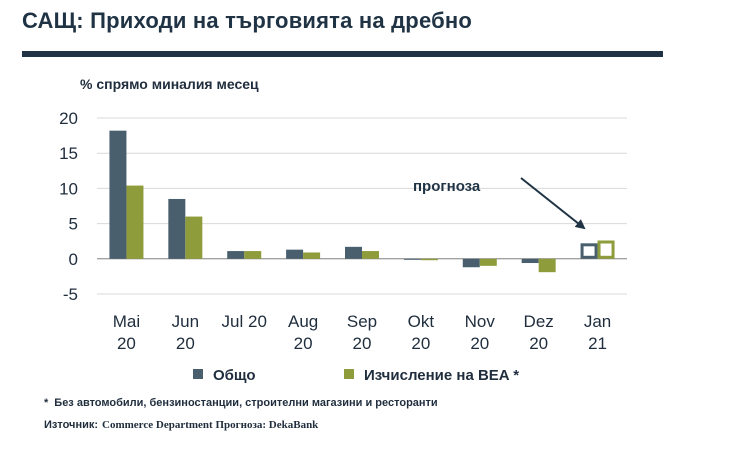  Describe the element at coordinates (68, 188) in the screenshot. I see `y-tick-label: 10` at that location.